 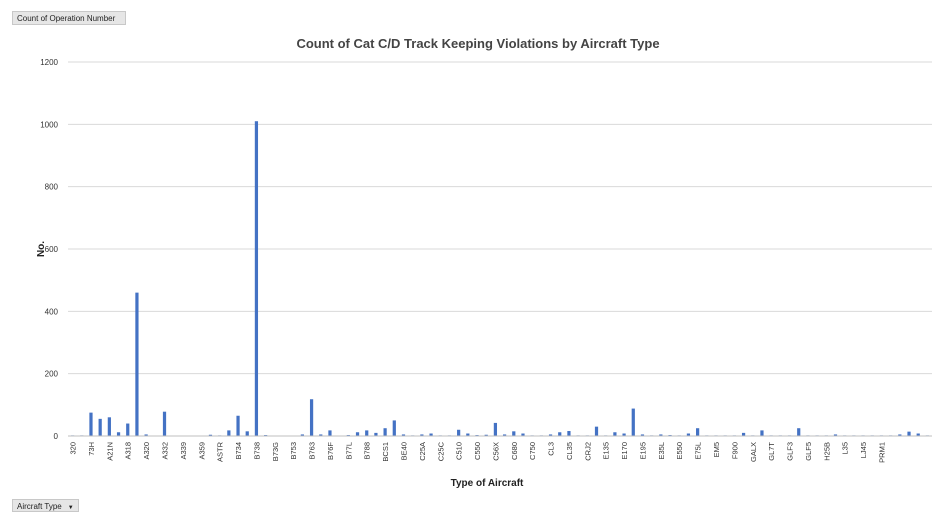 What do you see at coordinates (293, 451) in the screenshot?
I see `x-tick-label: B753` at bounding box center [293, 451].